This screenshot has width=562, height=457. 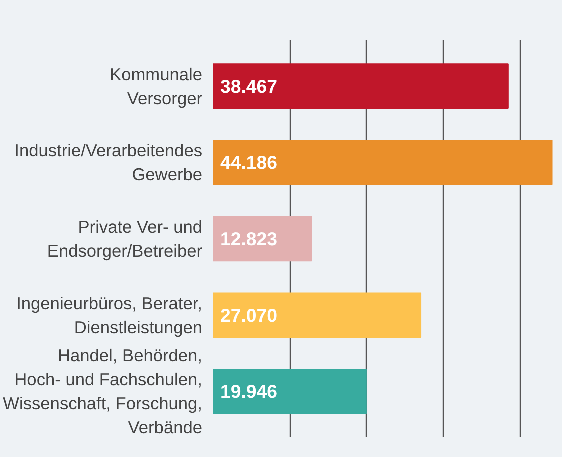 What do you see at coordinates (125, 239) in the screenshot?
I see `y-tick-label: Private Ver- und Endsorger/Betreiber` at bounding box center [125, 239].